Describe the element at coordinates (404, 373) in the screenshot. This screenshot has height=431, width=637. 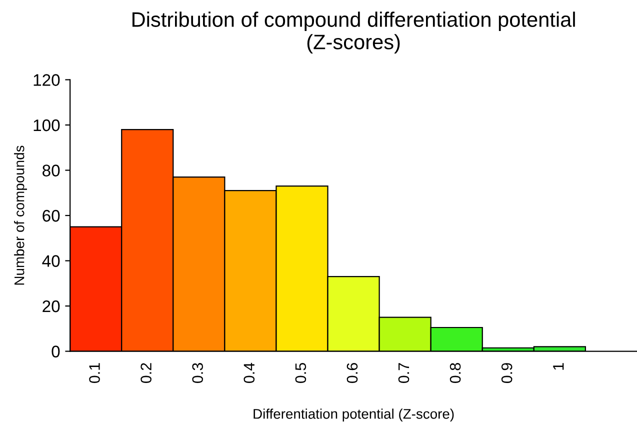
I see `x-tick-label: 0.7` at that location.